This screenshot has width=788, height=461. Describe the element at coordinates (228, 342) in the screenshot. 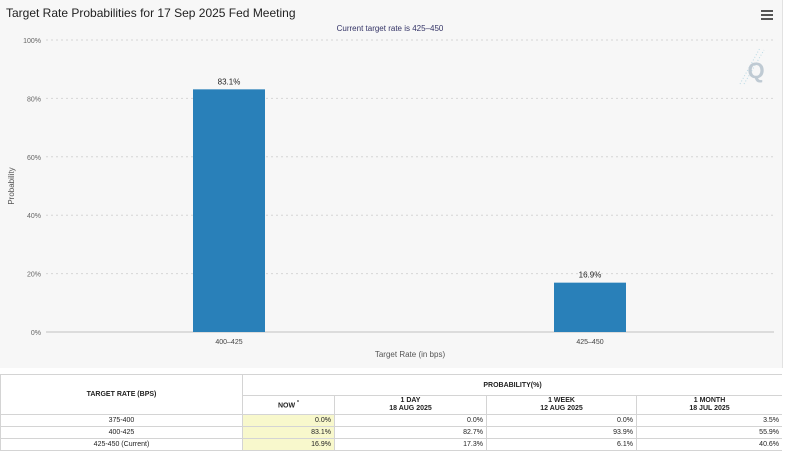

I see `x-tick-label: 400–425` at that location.